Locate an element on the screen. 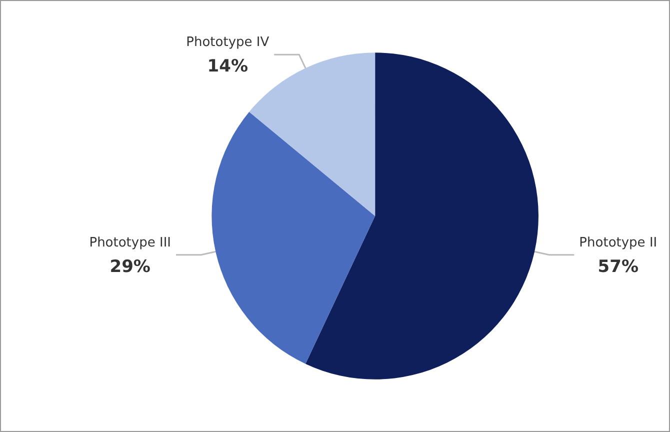 The image size is (670, 432). data-label: 14% is located at coordinates (227, 66).